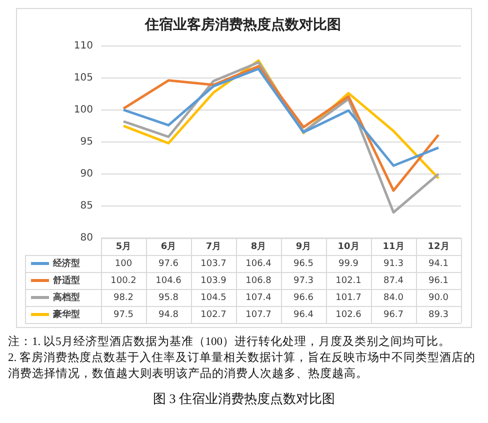  I want to click on data-label: 89.3, so click(438, 315).